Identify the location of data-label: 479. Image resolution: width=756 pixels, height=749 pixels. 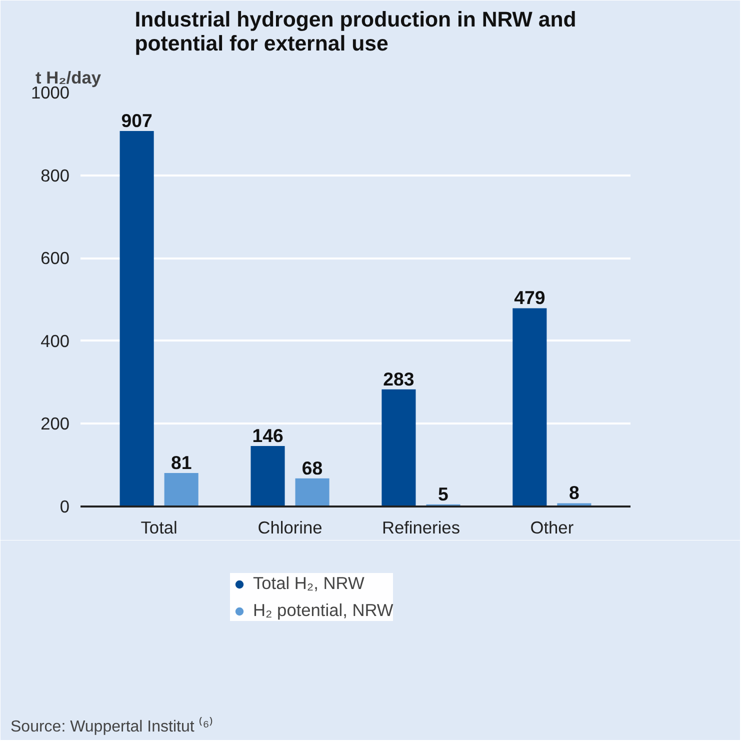
(530, 297).